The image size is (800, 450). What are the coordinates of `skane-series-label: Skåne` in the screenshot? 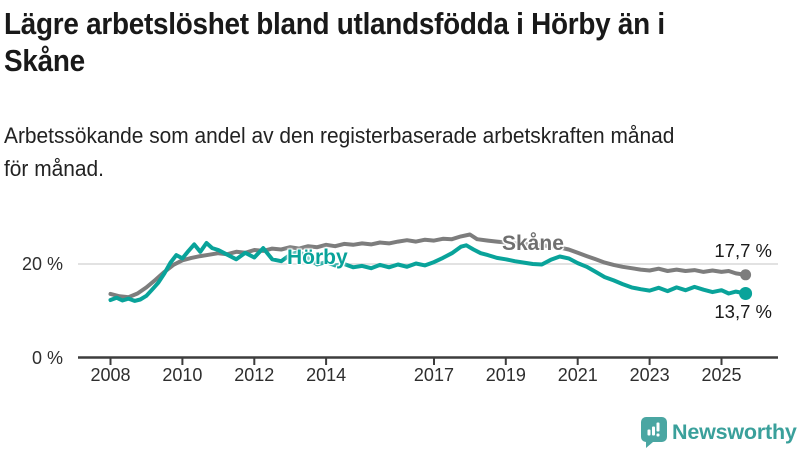 It's located at (533, 243).